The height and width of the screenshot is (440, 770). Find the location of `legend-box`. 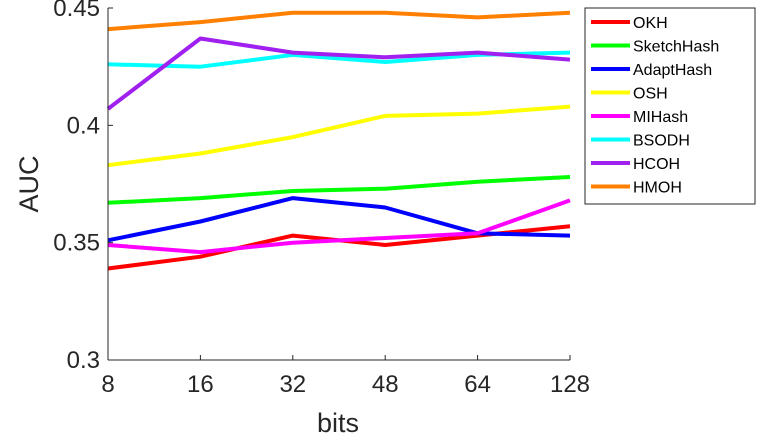

legend-box is located at coordinates (670, 106).